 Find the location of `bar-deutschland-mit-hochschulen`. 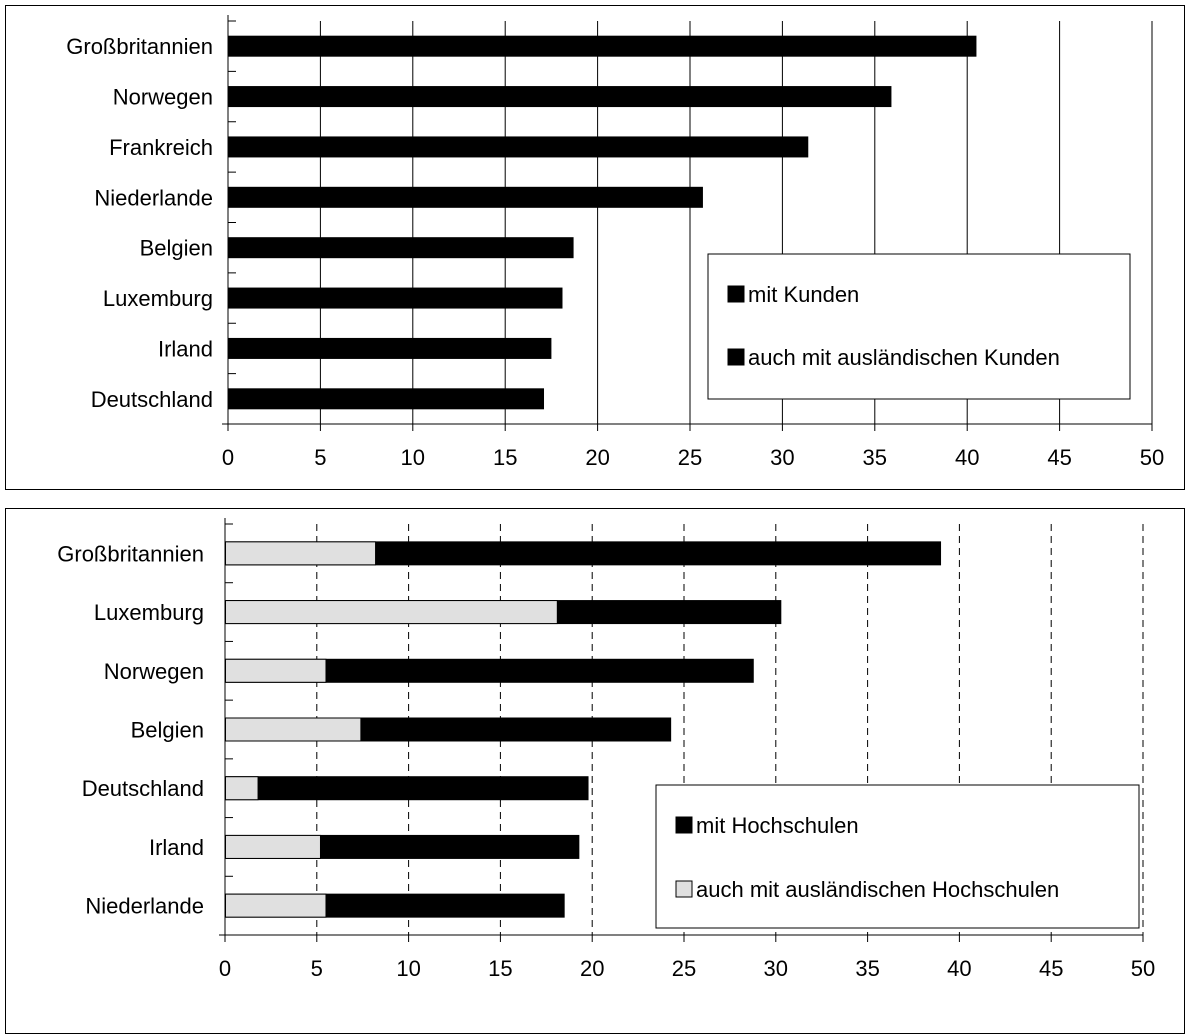

bar-deutschland-mit-hochschulen is located at coordinates (407, 788).